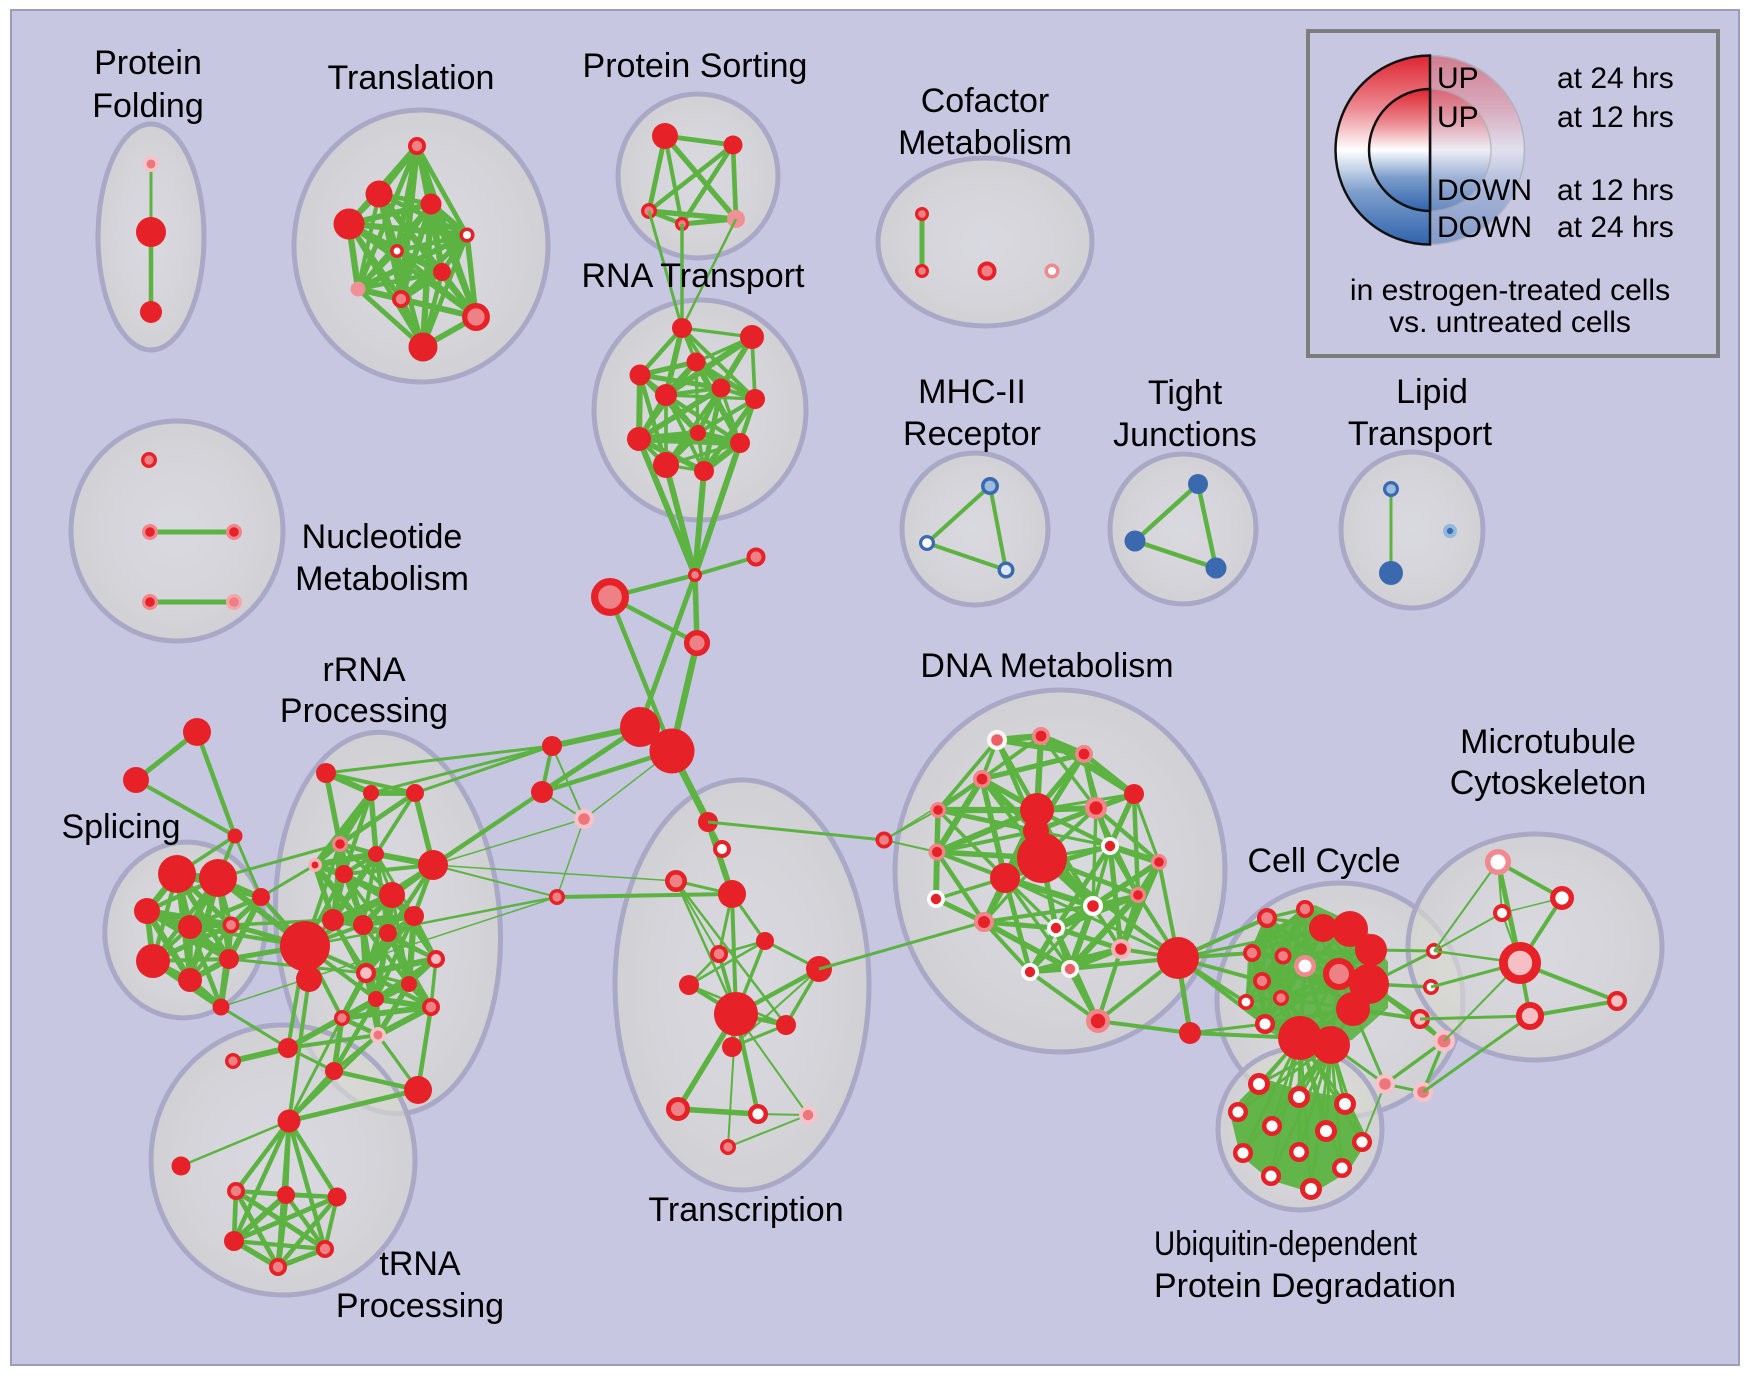 This screenshot has height=1376, width=1750. What do you see at coordinates (1046, 666) in the screenshot?
I see `svg-text: DNA Metabolism` at bounding box center [1046, 666].